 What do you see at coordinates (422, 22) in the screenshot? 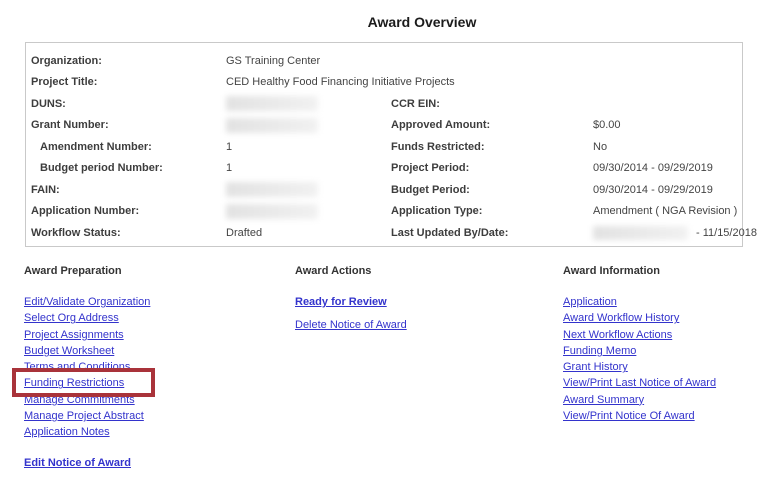
I see `page-title: Award Overview` at bounding box center [422, 22].